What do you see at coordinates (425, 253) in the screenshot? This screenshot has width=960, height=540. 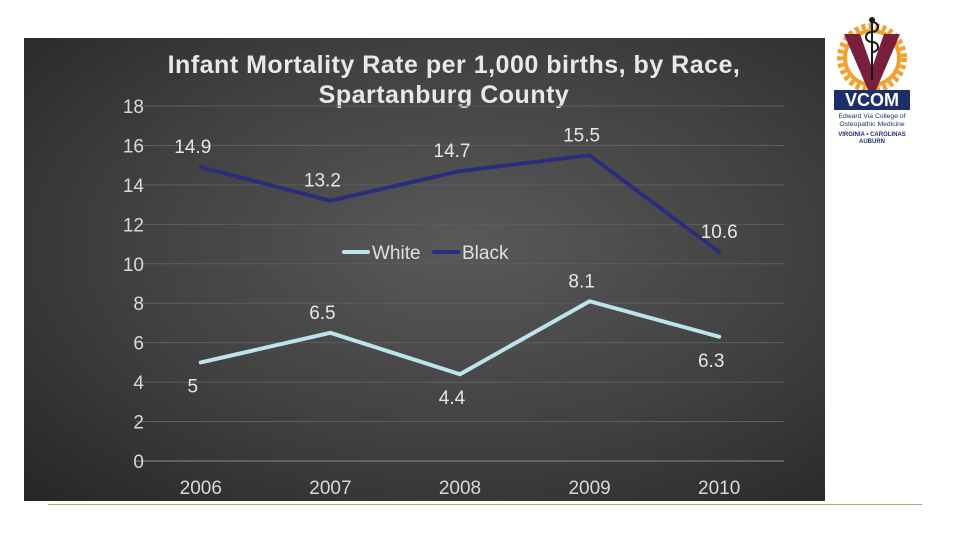 I see `legend: White Black` at bounding box center [425, 253].